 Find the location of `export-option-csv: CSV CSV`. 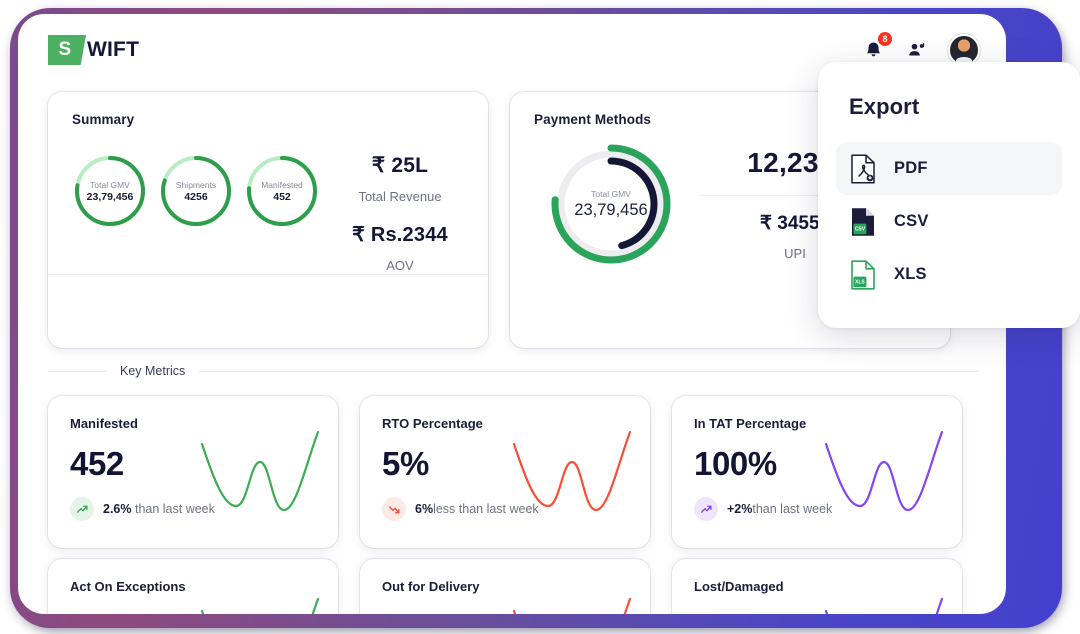

export-option-csv: CSV CSV is located at coordinates (949, 221).